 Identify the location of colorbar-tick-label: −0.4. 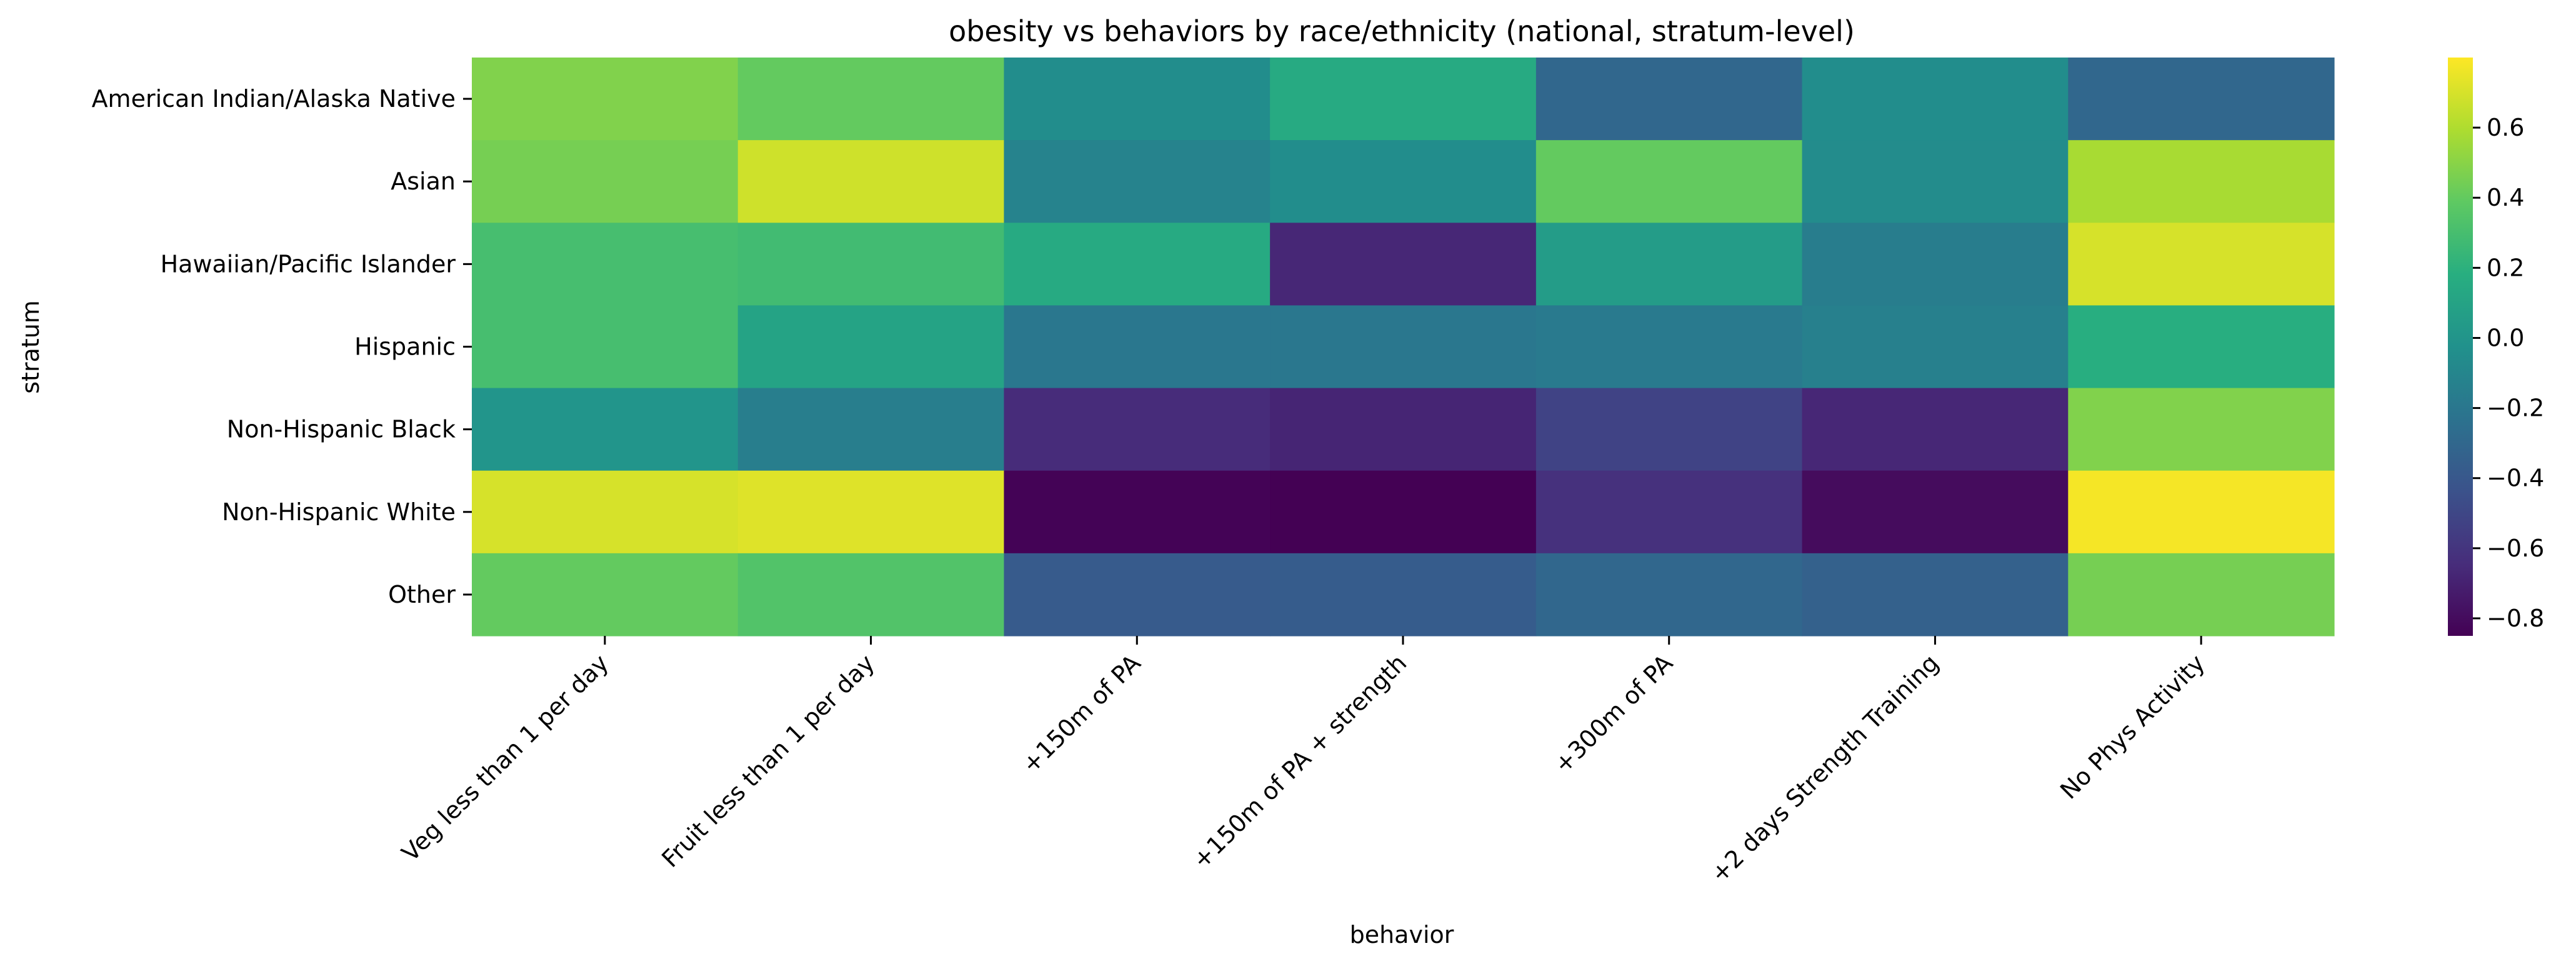
(2515, 478).